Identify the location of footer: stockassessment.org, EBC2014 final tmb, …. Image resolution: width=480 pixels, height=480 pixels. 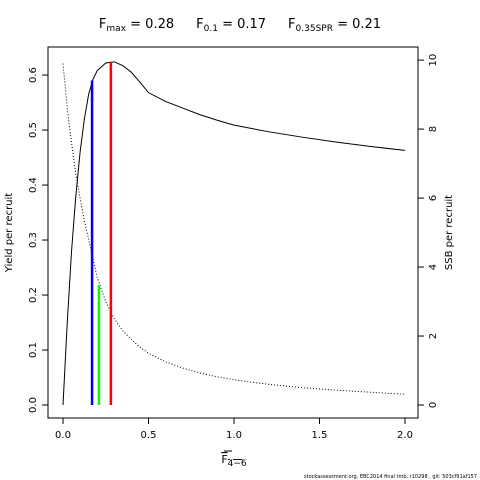
(390, 477).